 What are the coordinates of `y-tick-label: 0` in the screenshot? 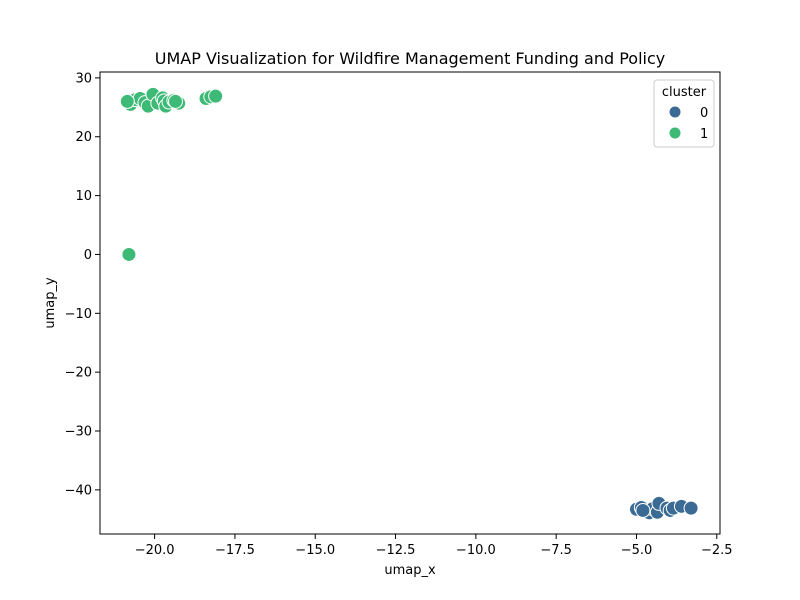 It's located at (88, 255).